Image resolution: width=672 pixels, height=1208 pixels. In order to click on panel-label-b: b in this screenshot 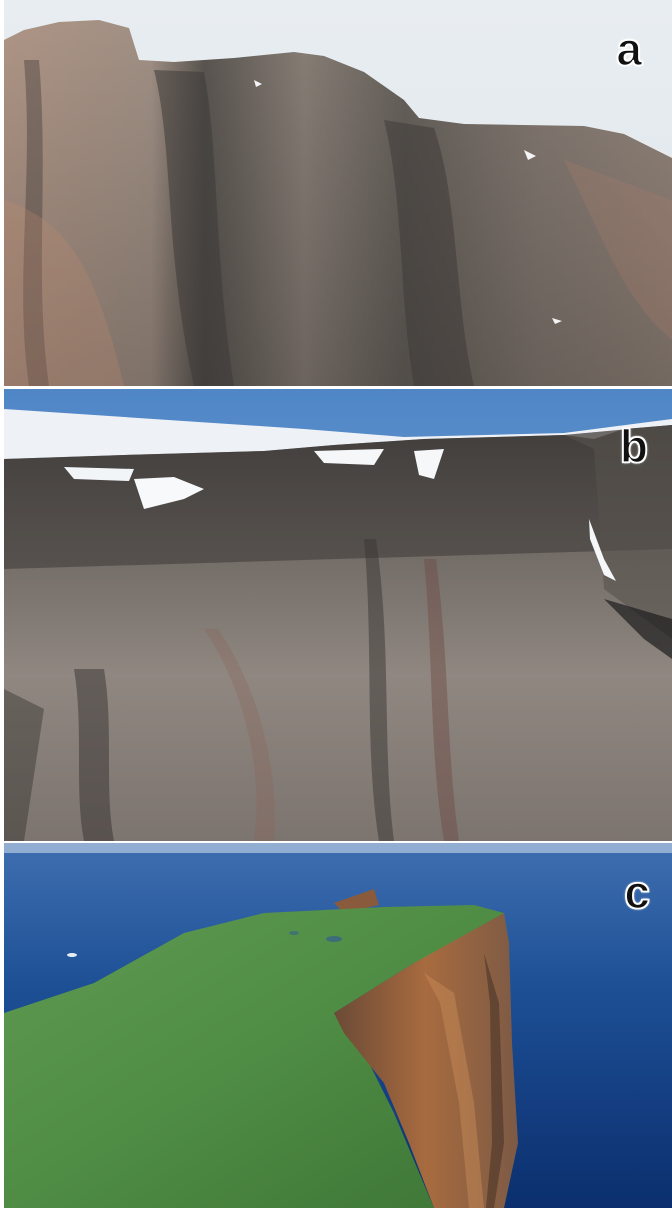, I will do `click(634, 446)`.